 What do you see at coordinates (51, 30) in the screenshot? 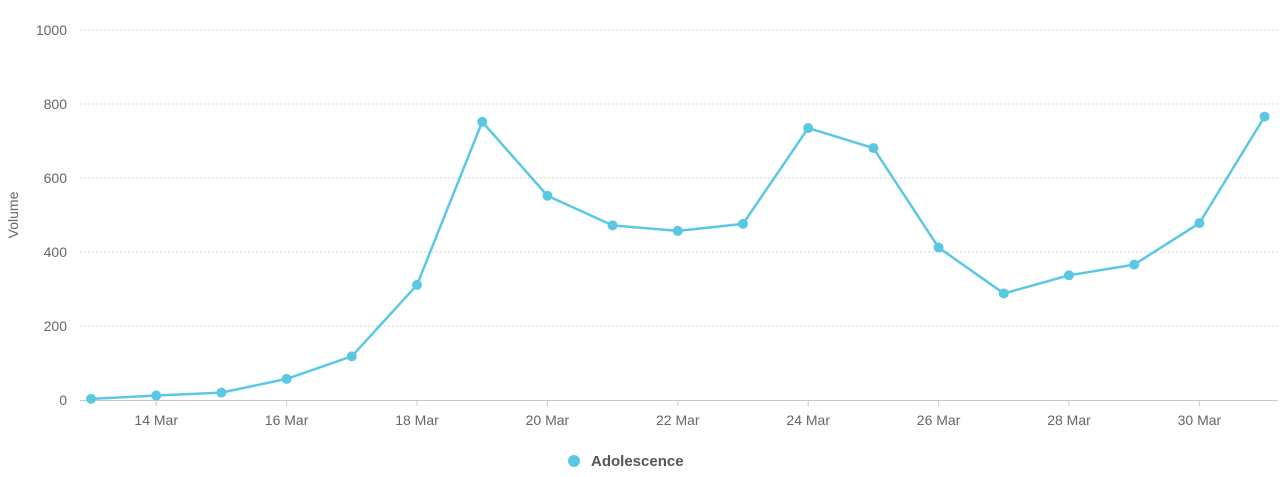
I see `y-tick-label: 1000` at bounding box center [51, 30].